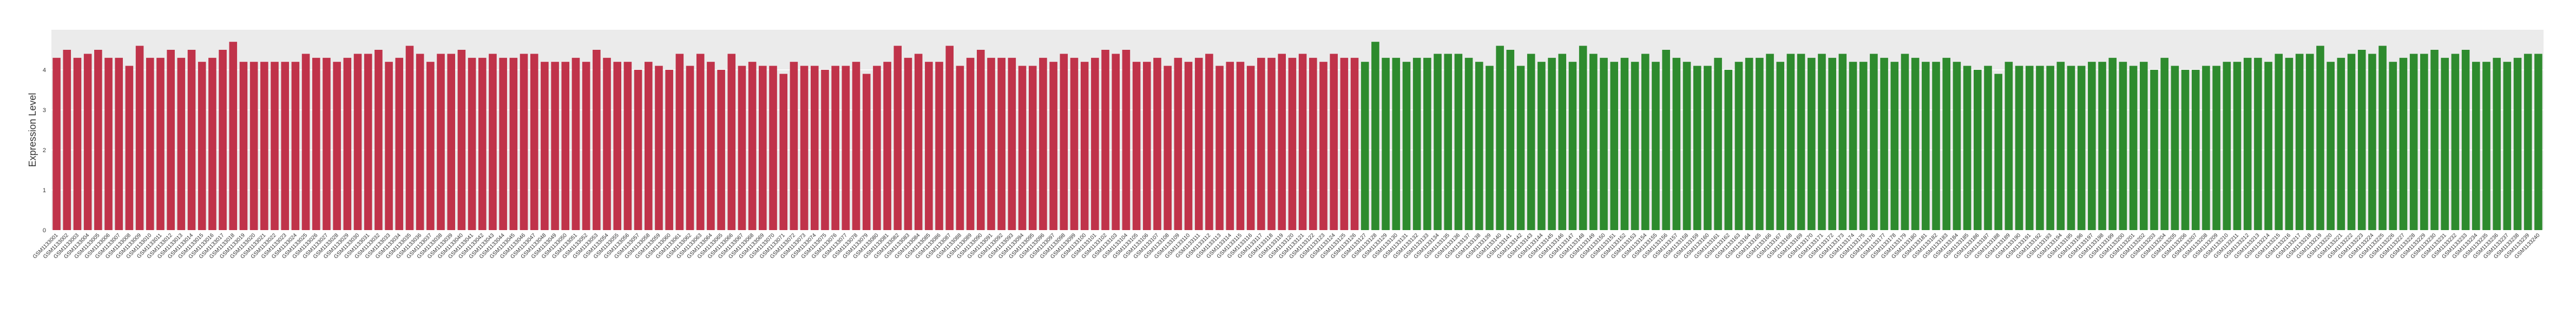  What do you see at coordinates (44, 70) in the screenshot?
I see `y-tick-label: 4` at bounding box center [44, 70].